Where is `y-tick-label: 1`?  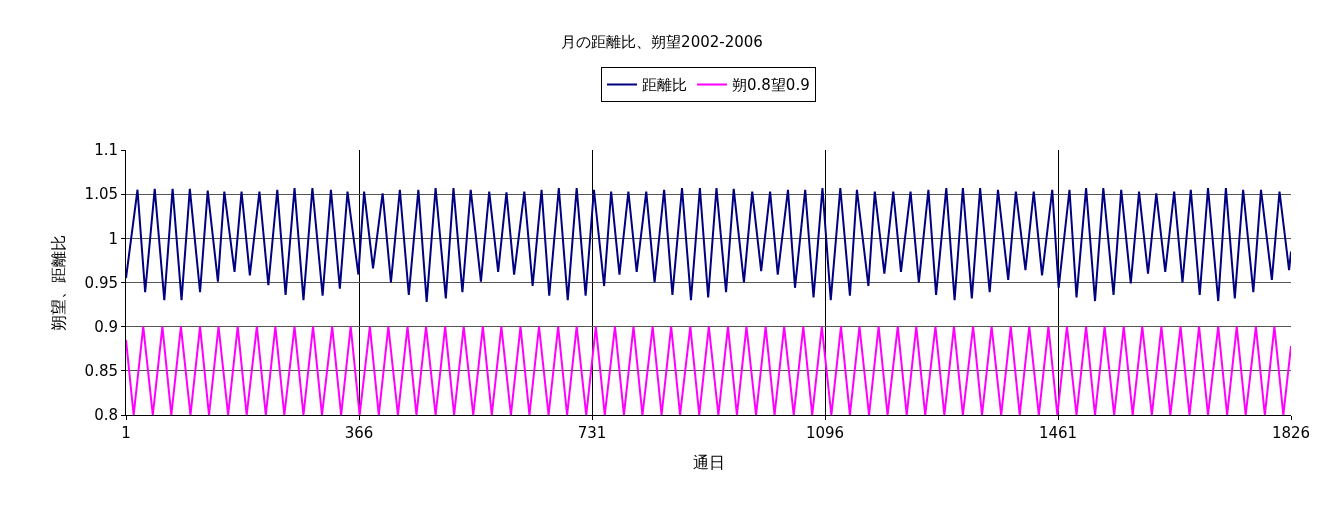
y-tick-label: 1 is located at coordinates (113, 238).